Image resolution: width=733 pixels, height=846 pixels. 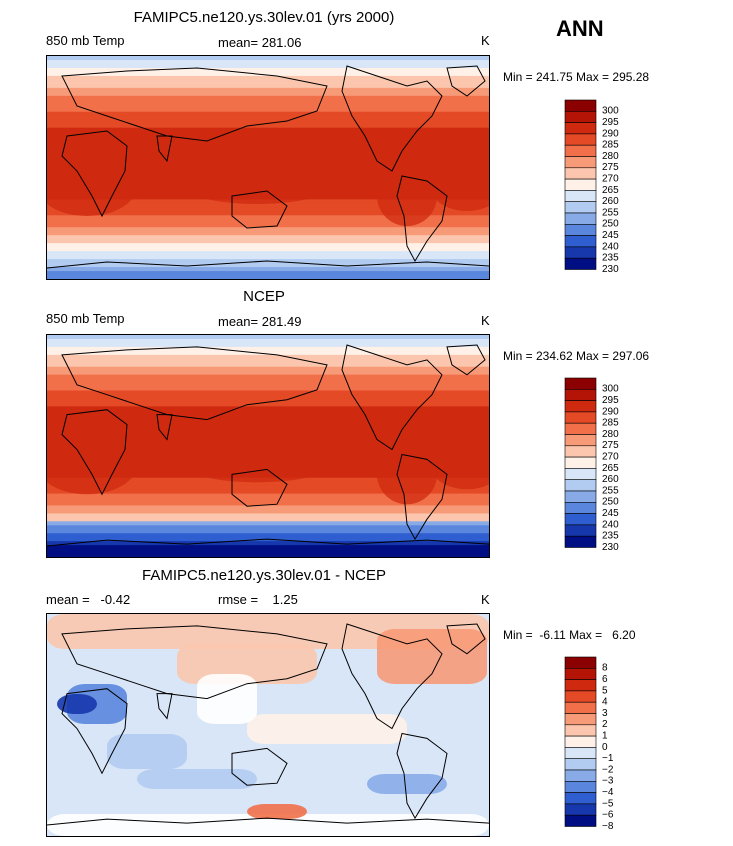 What do you see at coordinates (610, 423) in the screenshot?
I see `colorbar-tick-label: 285` at bounding box center [610, 423].